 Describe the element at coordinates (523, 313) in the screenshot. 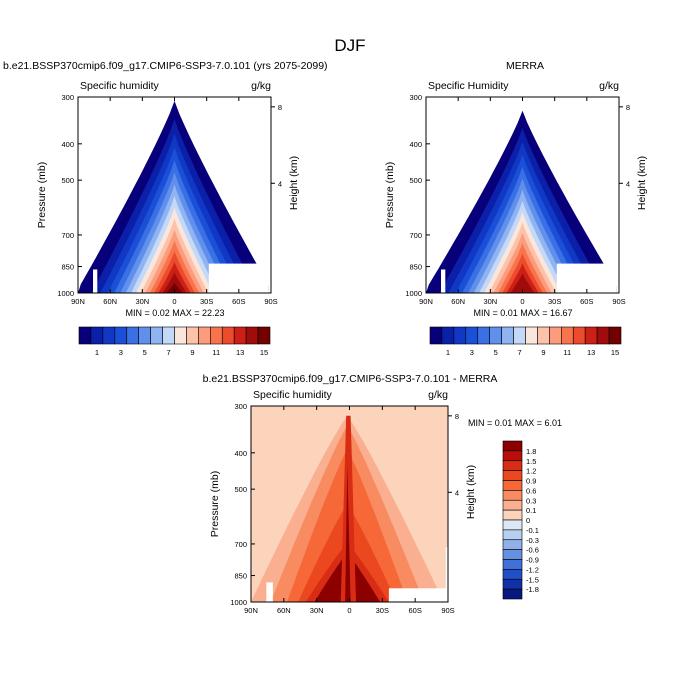

I see `panel-1-minmax: MIN = 0.01 MAX = 16.67` at that location.